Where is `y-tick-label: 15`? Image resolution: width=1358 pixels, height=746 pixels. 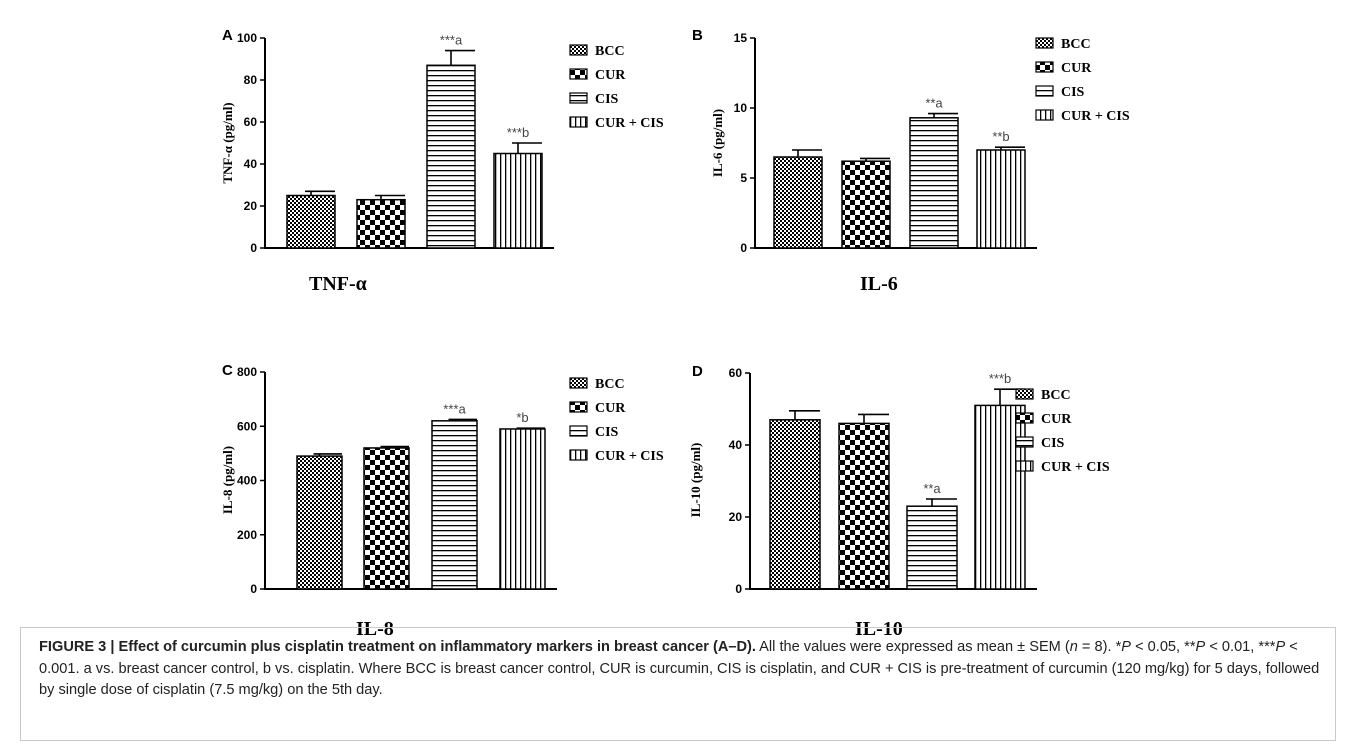 y-tick-label: 15 is located at coordinates (741, 38).